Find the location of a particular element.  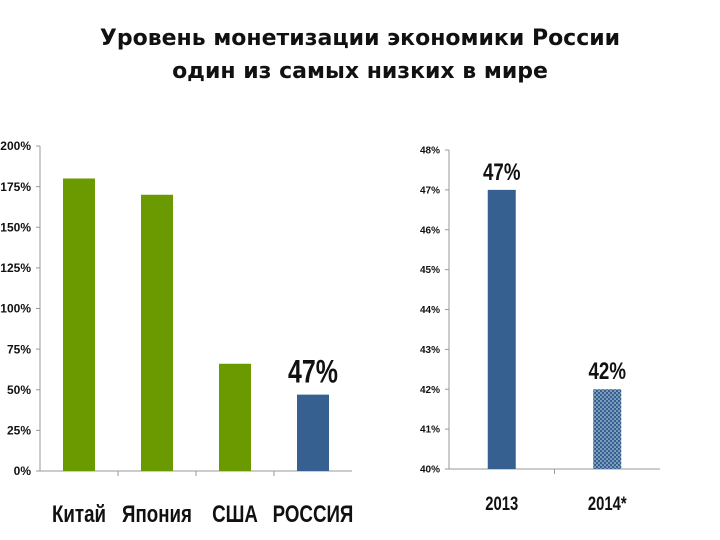

data-label: 42% is located at coordinates (607, 371).